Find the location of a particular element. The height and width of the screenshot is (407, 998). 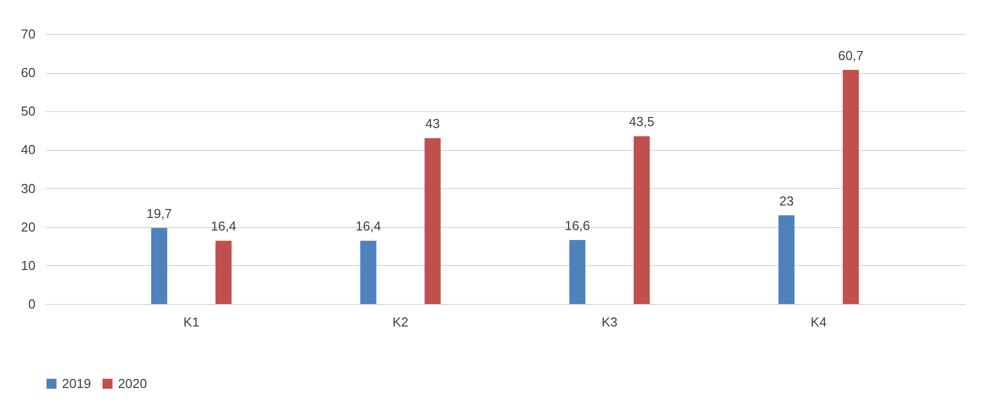

x-tick-label: K1 is located at coordinates (191, 322).